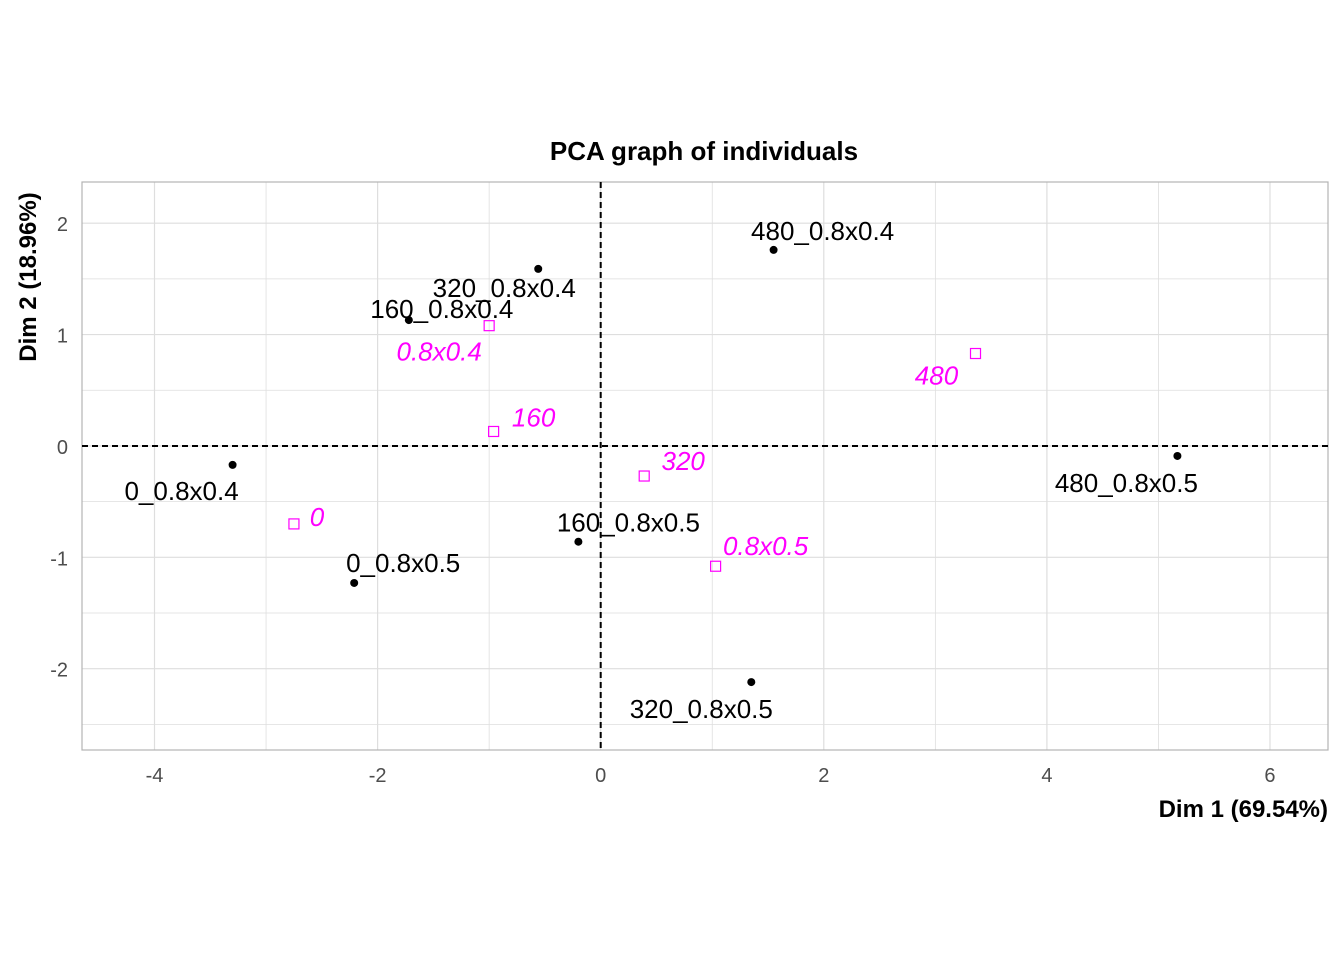 The image size is (1344, 965). Describe the element at coordinates (181, 491) in the screenshot. I see `individual-label: 0_0.8x0.4` at that location.